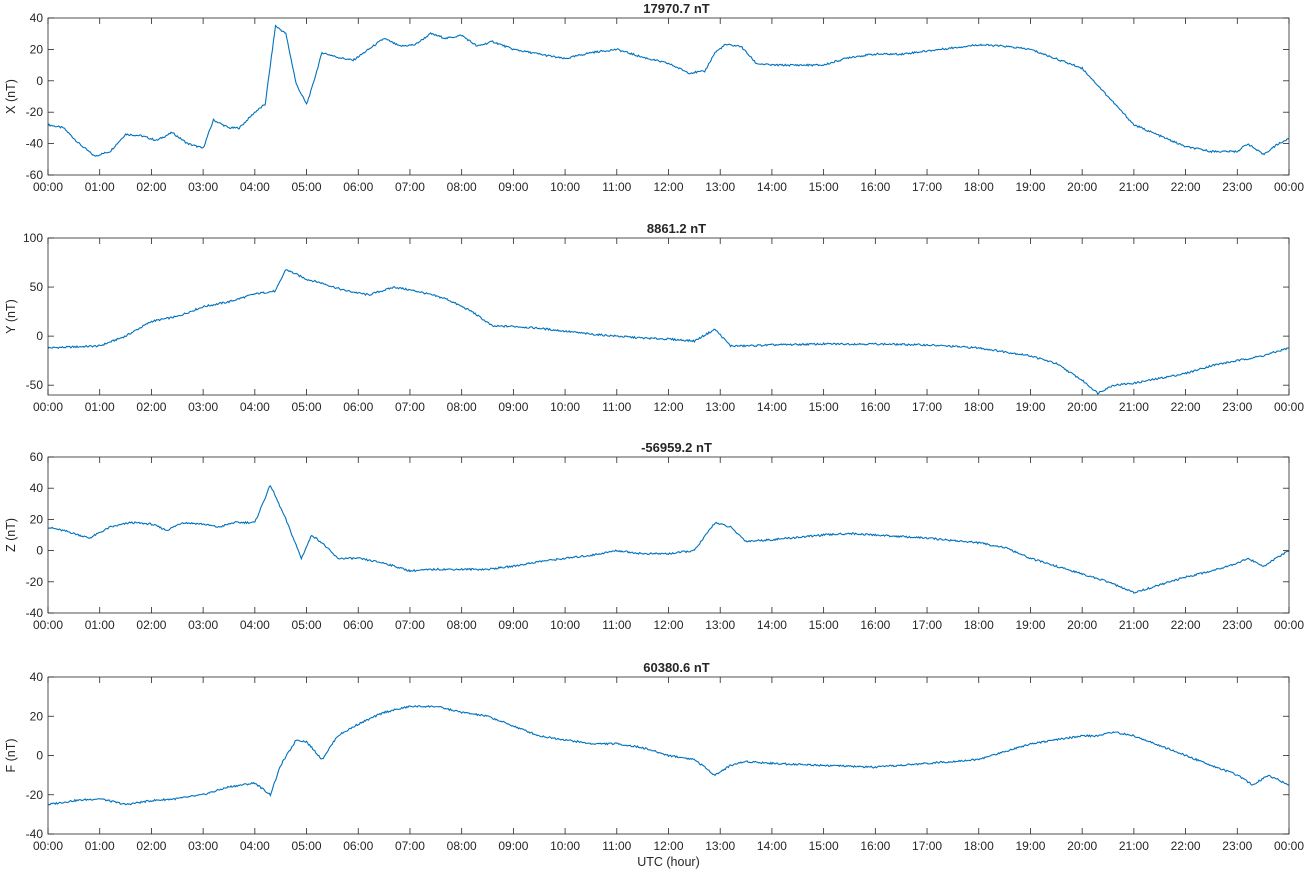  I want to click on y-tick-label: -20, so click(35, 582).